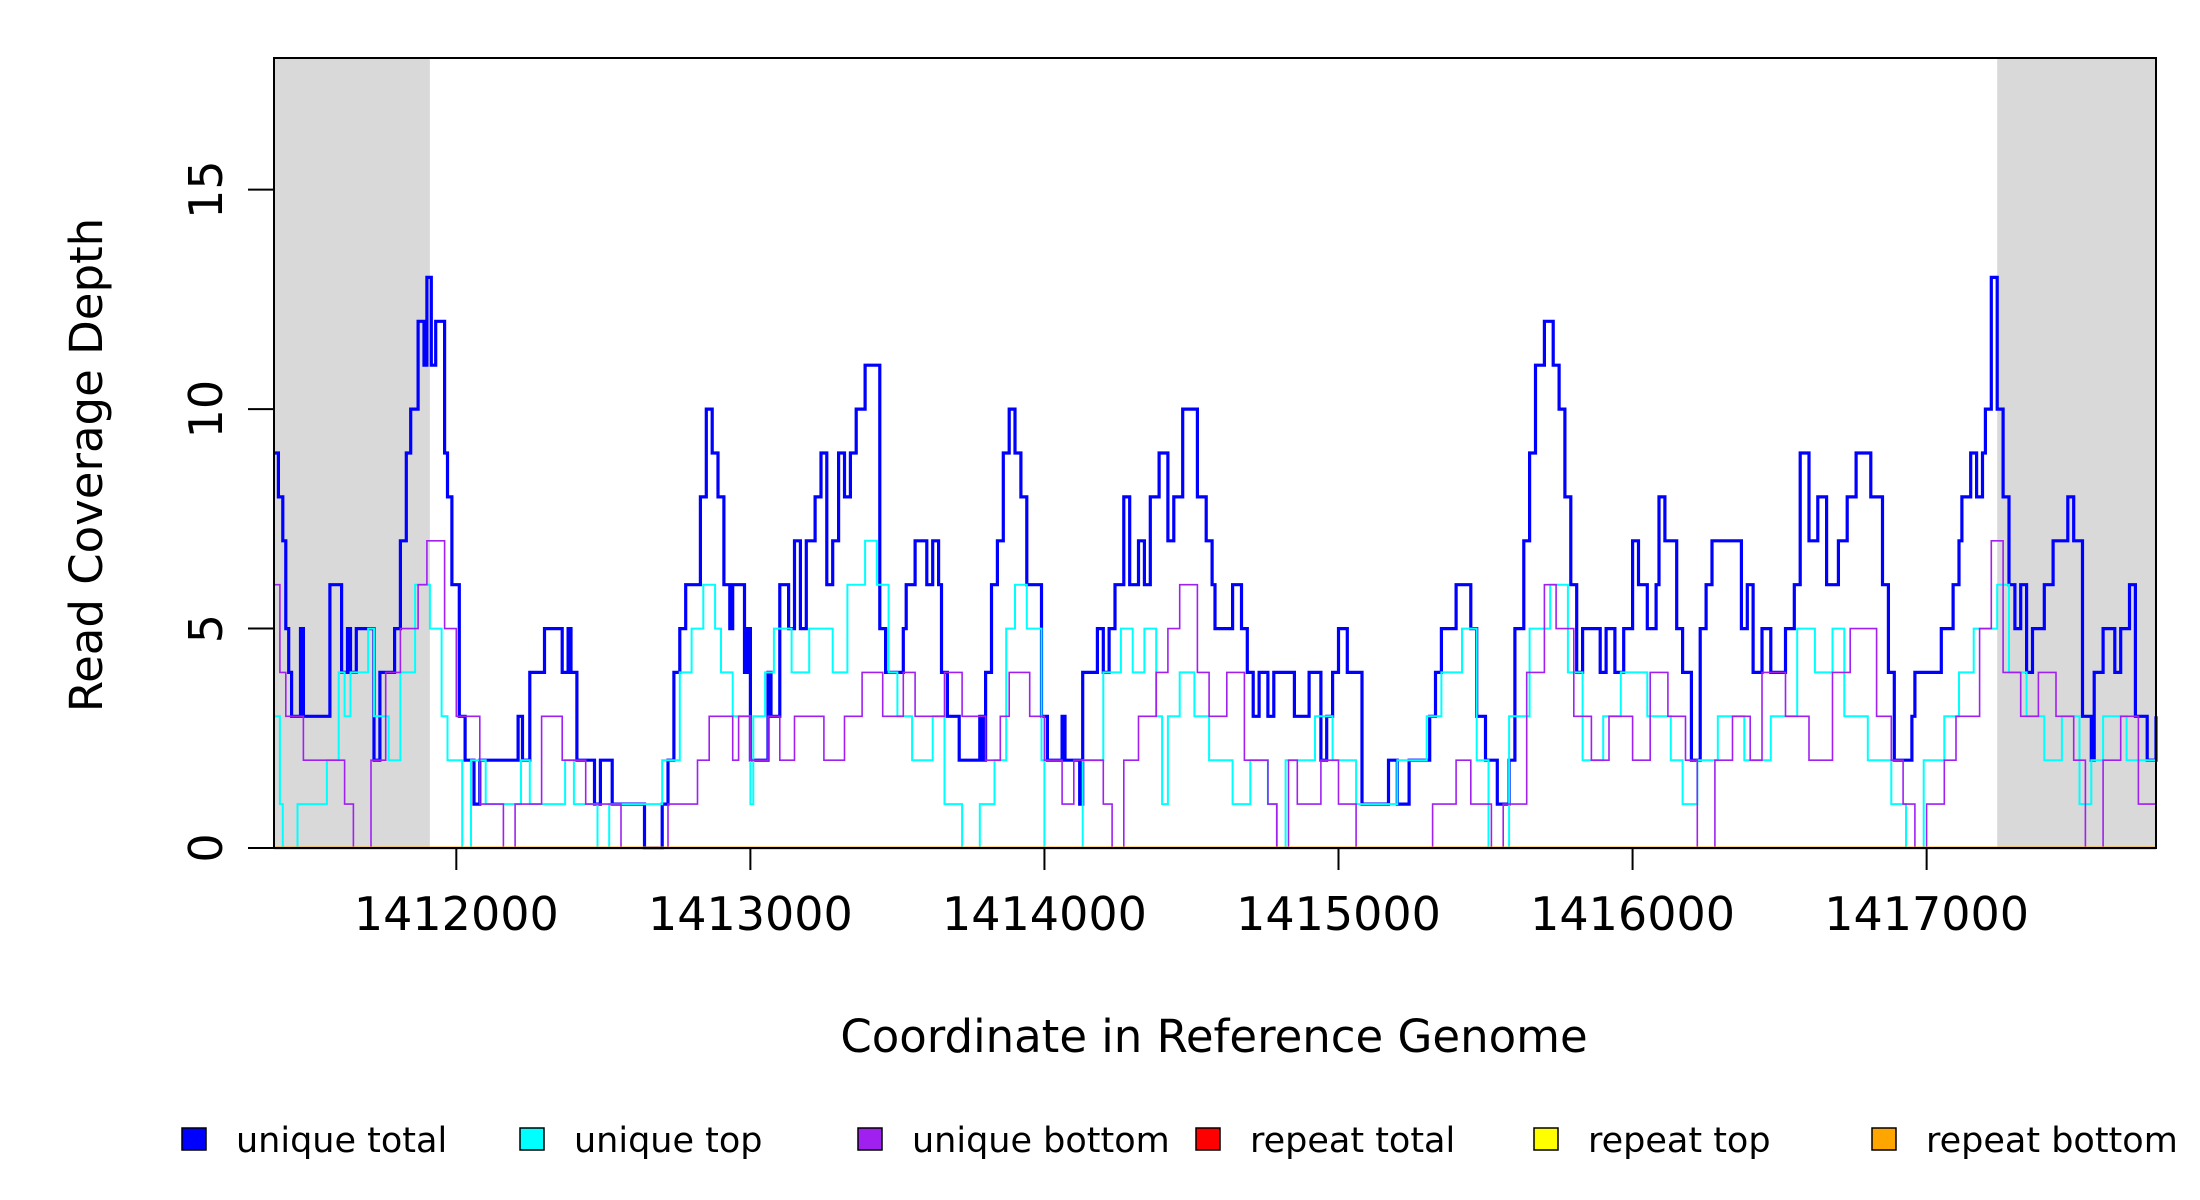 The image size is (2200, 1200). Describe the element at coordinates (1041, 1141) in the screenshot. I see `legend-label-unique-bottom: unique bottom` at that location.